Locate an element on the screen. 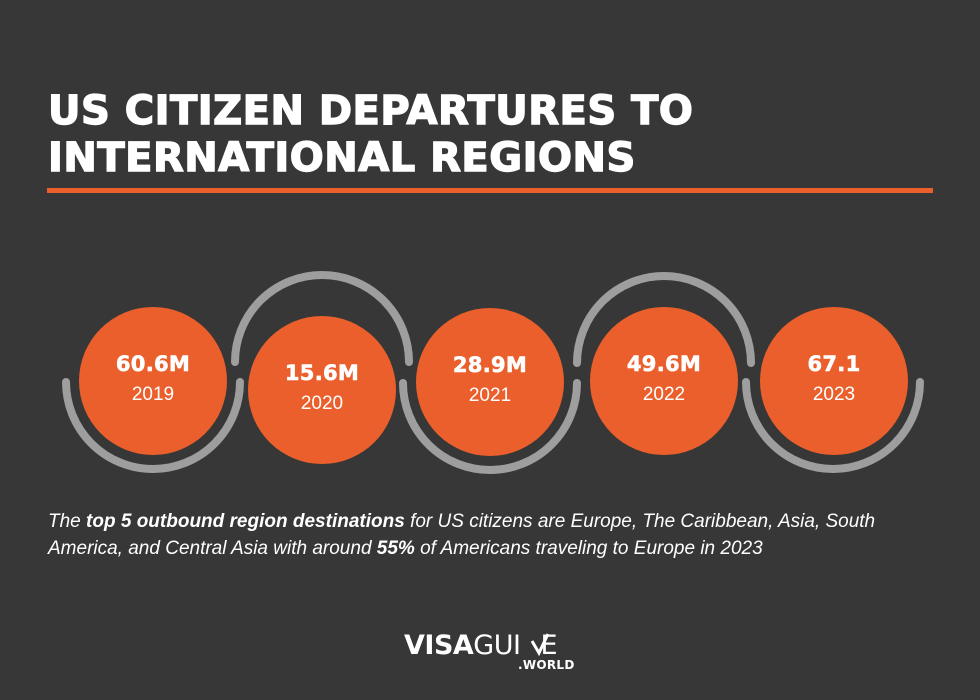  desc-part-1: The is located at coordinates (67, 521).